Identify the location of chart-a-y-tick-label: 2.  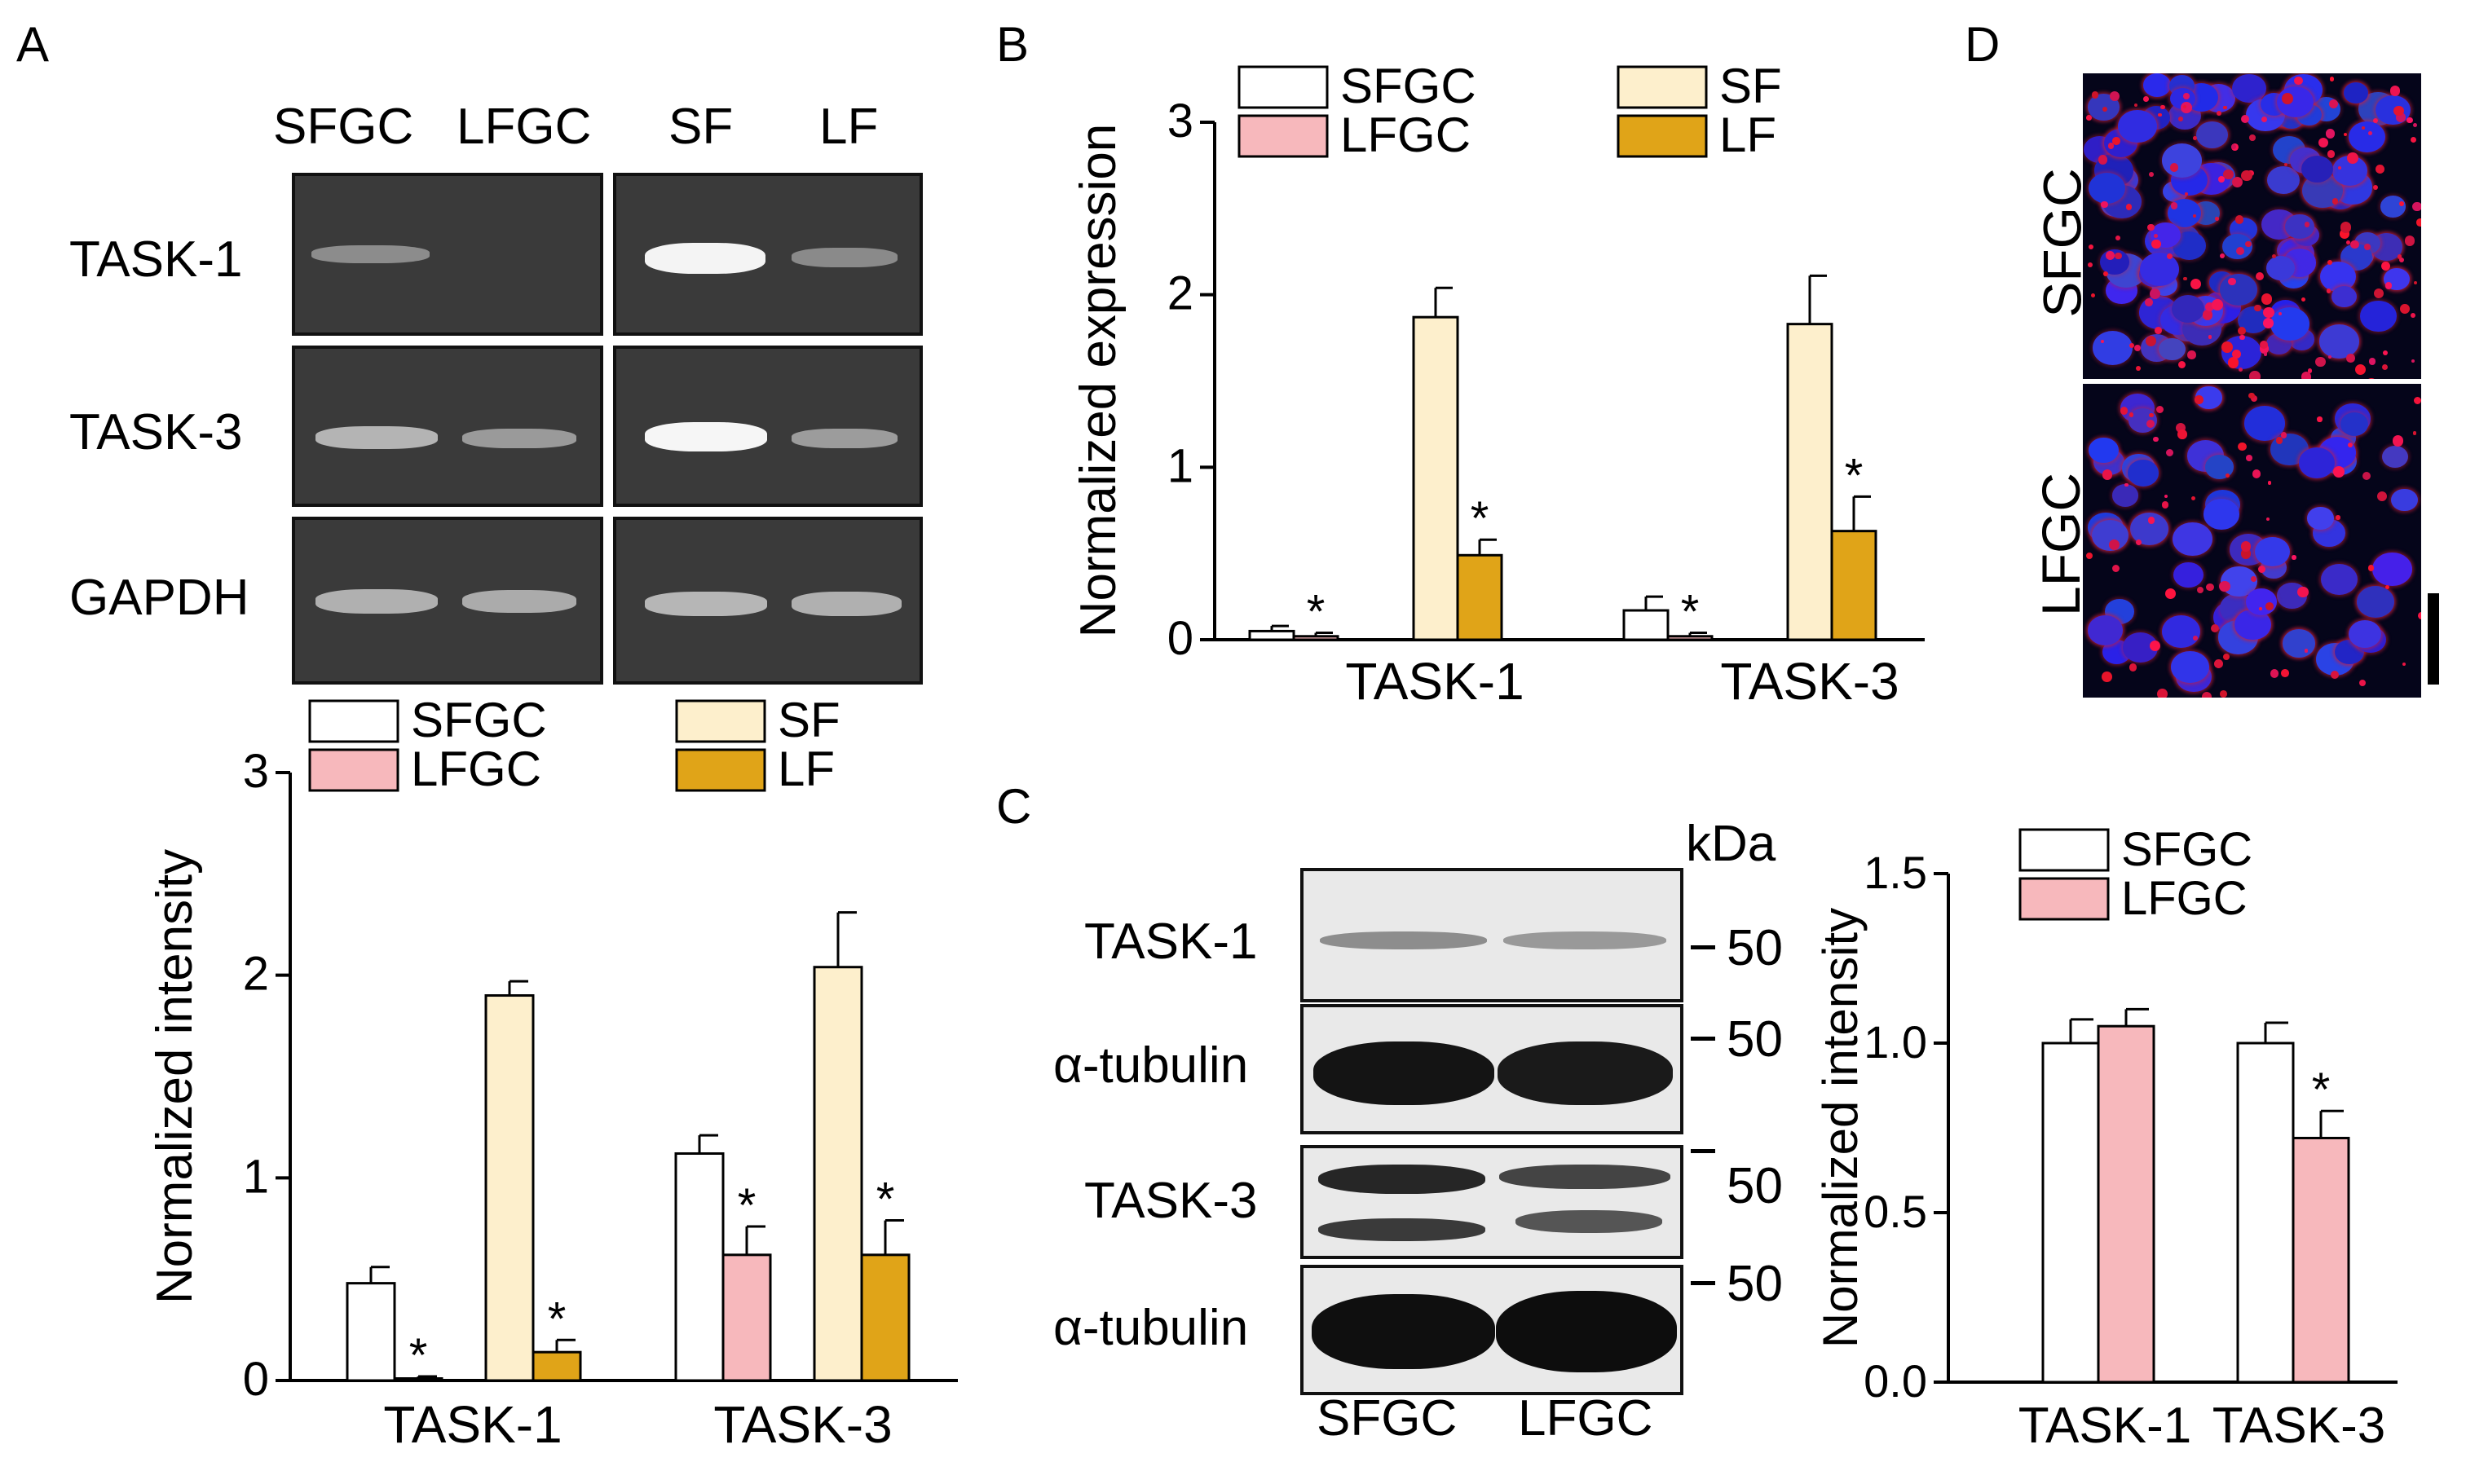
(256, 974).